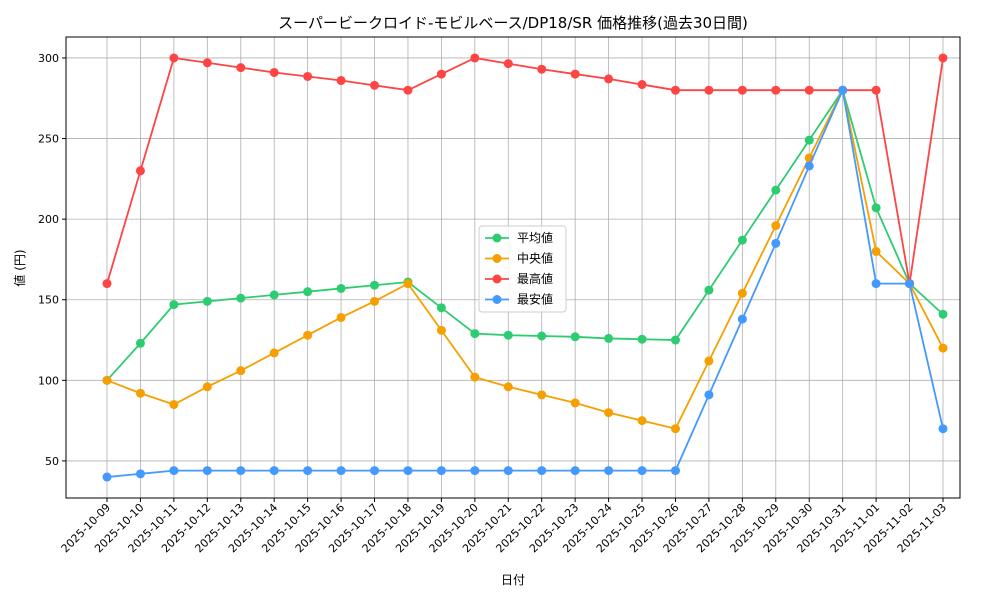  What do you see at coordinates (48, 58) in the screenshot?
I see `y-tick-label: 300` at bounding box center [48, 58].